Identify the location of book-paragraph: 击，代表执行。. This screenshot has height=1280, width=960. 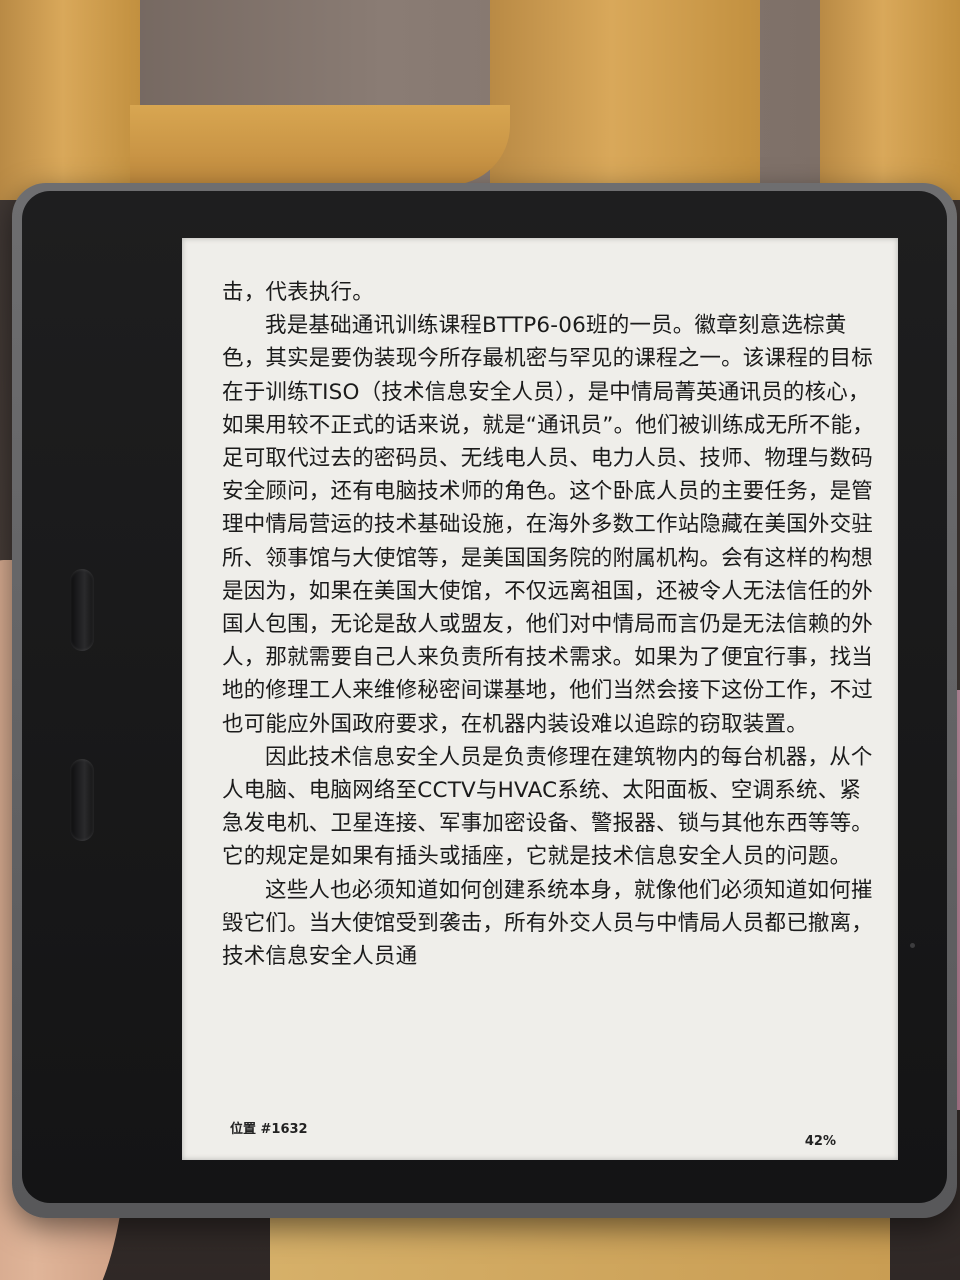
(298, 292).